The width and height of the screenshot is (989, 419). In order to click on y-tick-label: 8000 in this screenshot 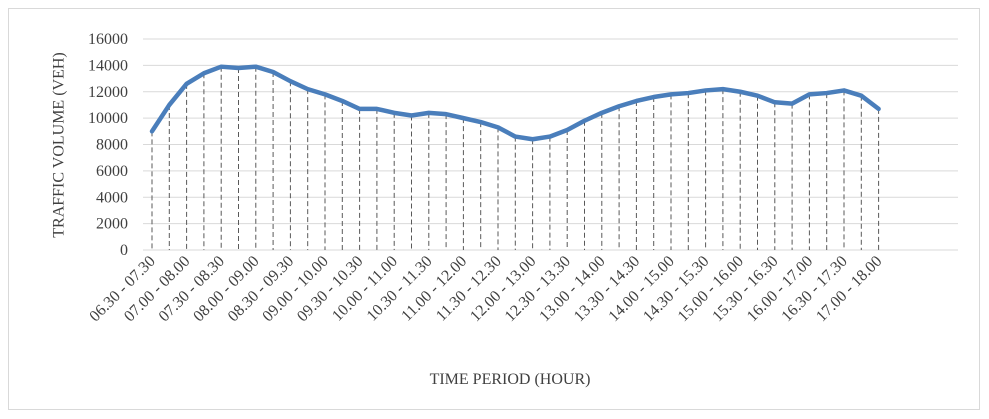, I will do `click(112, 145)`.